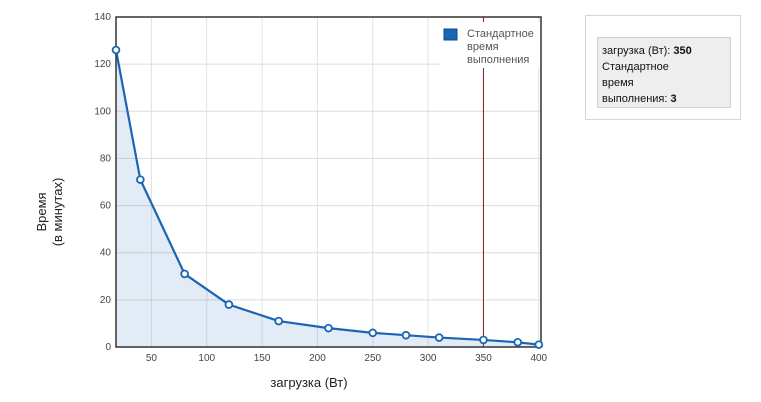 Image resolution: width=761 pixels, height=402 pixels. I want to click on legend-label-line1: Стандартное, so click(500, 34).